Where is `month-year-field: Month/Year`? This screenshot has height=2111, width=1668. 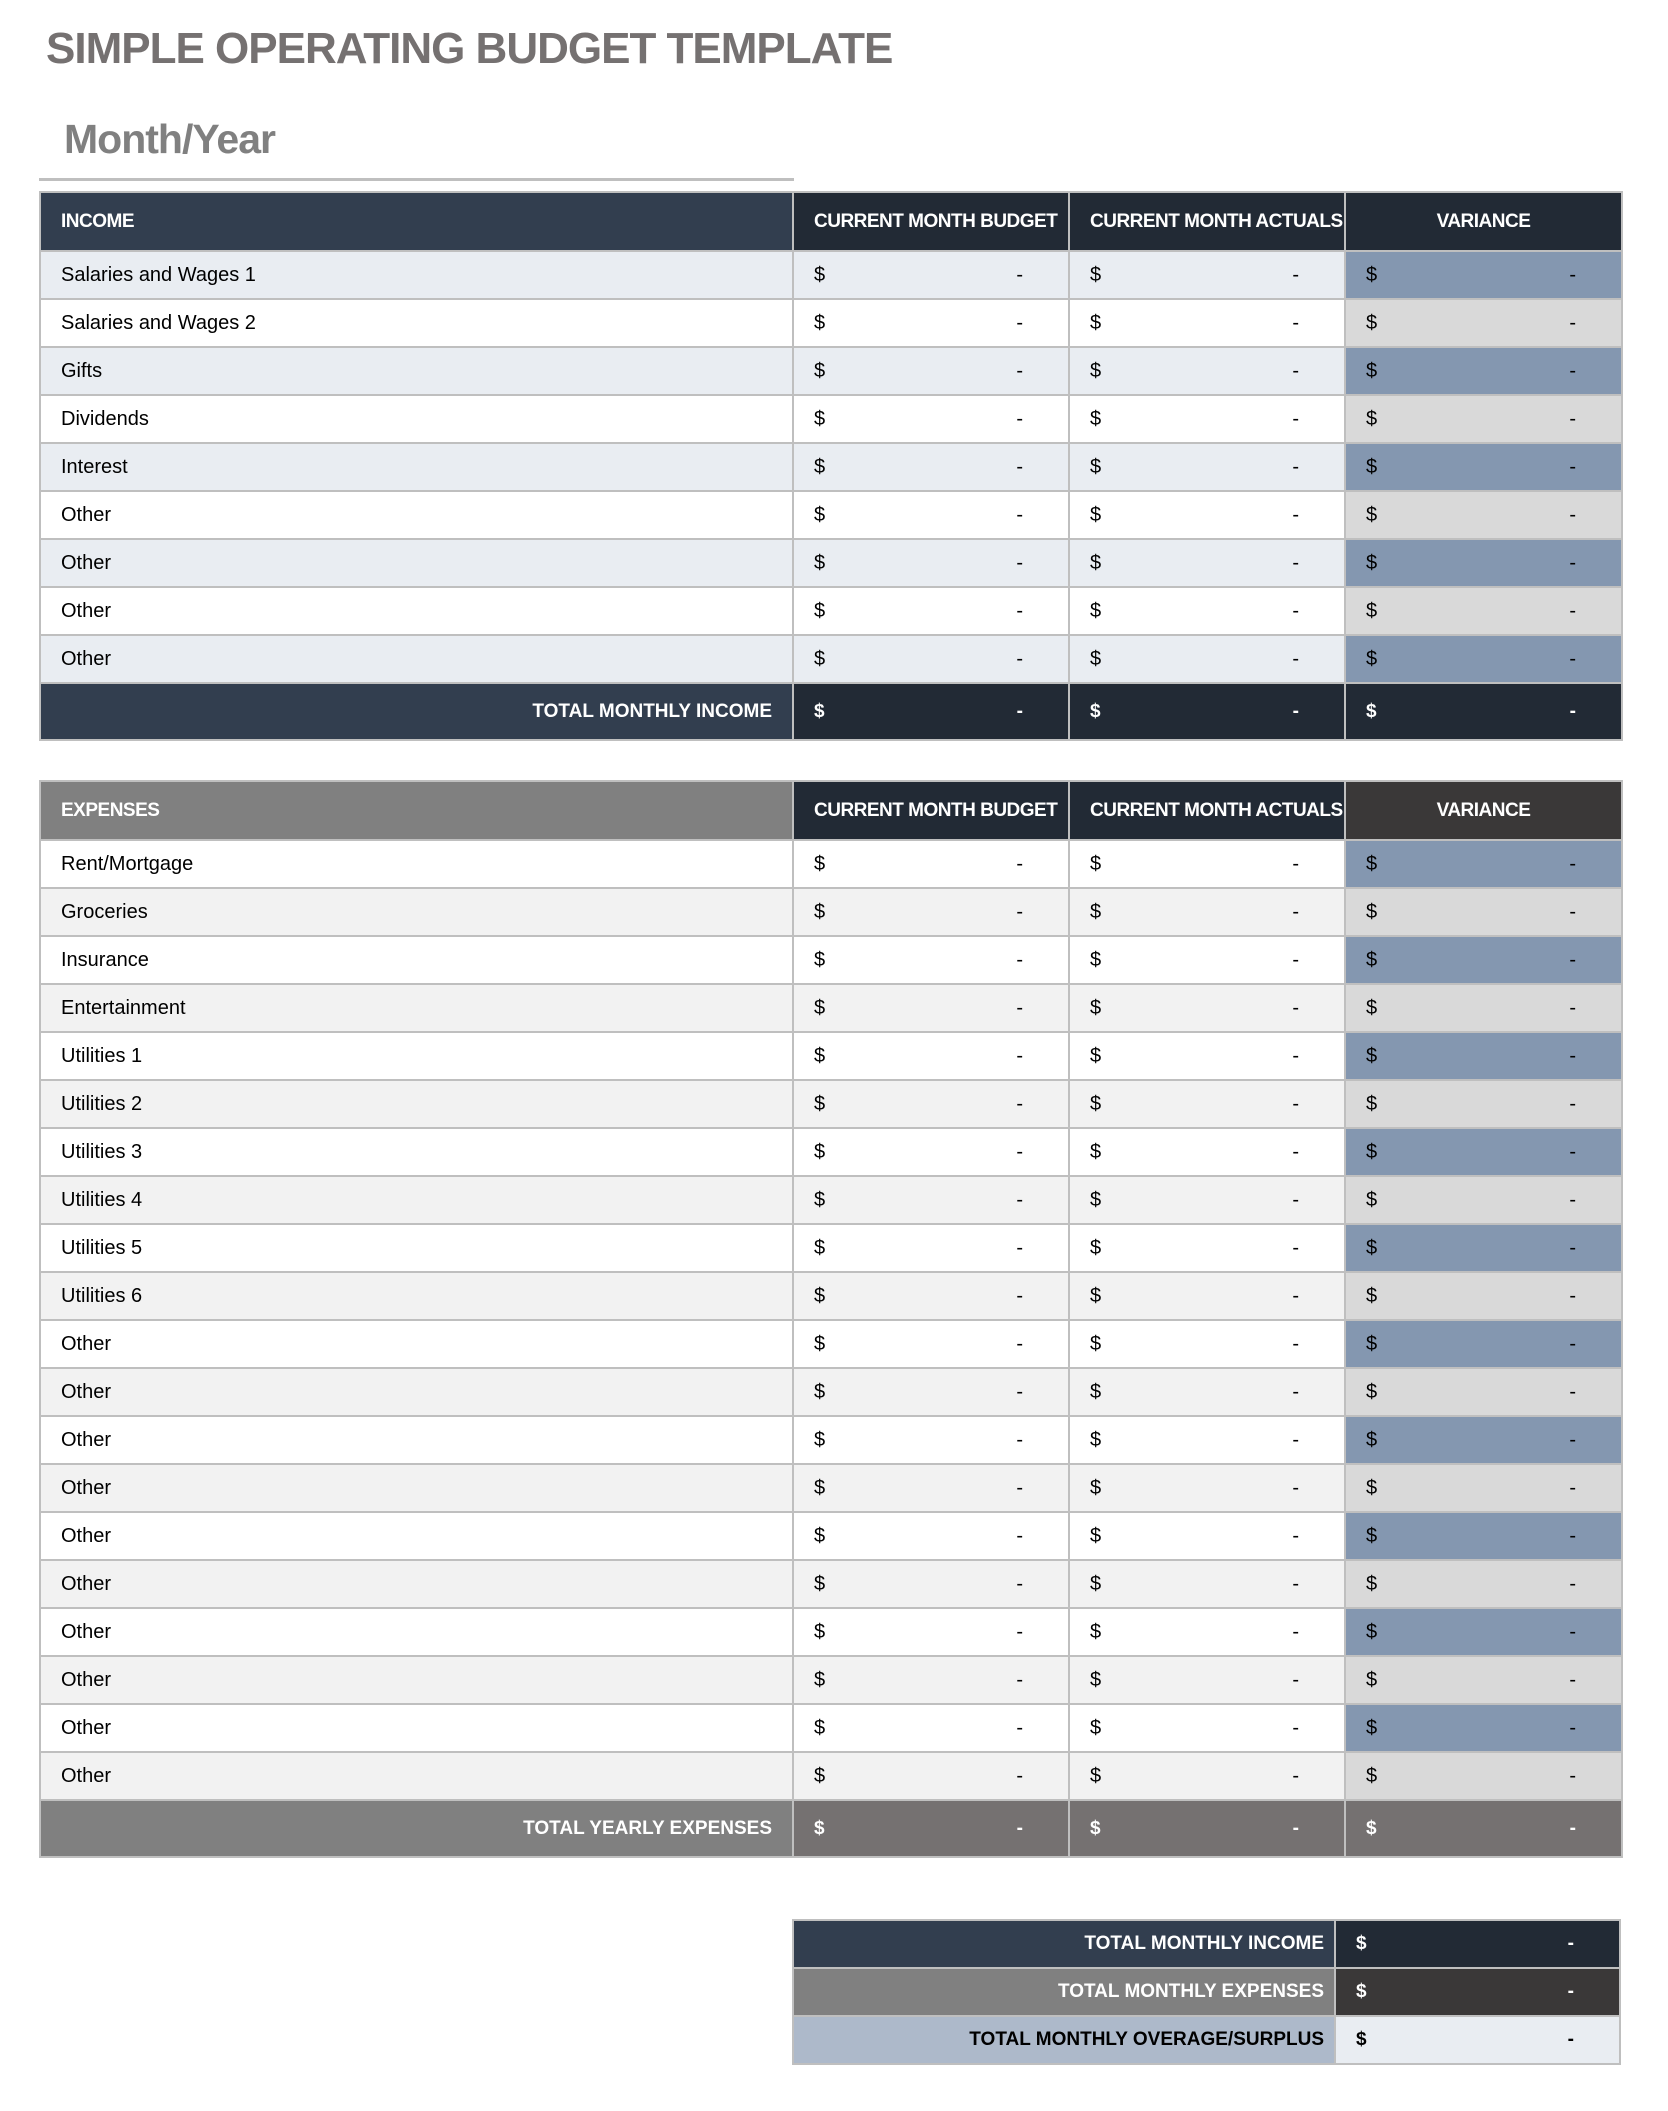
month-year-field: Month/Year is located at coordinates (170, 139).